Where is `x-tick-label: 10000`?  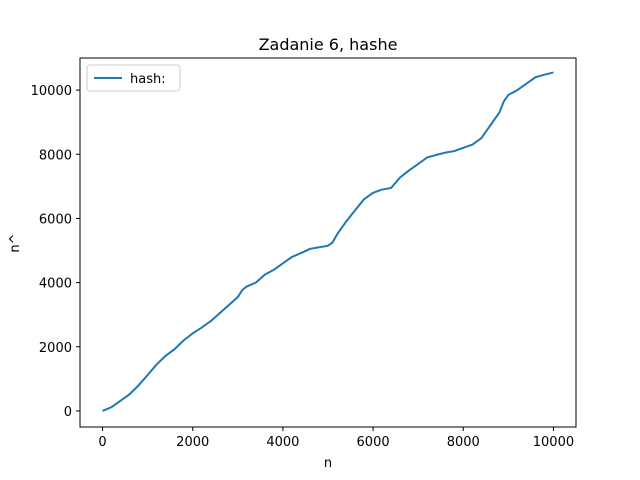 x-tick-label: 10000 is located at coordinates (553, 442).